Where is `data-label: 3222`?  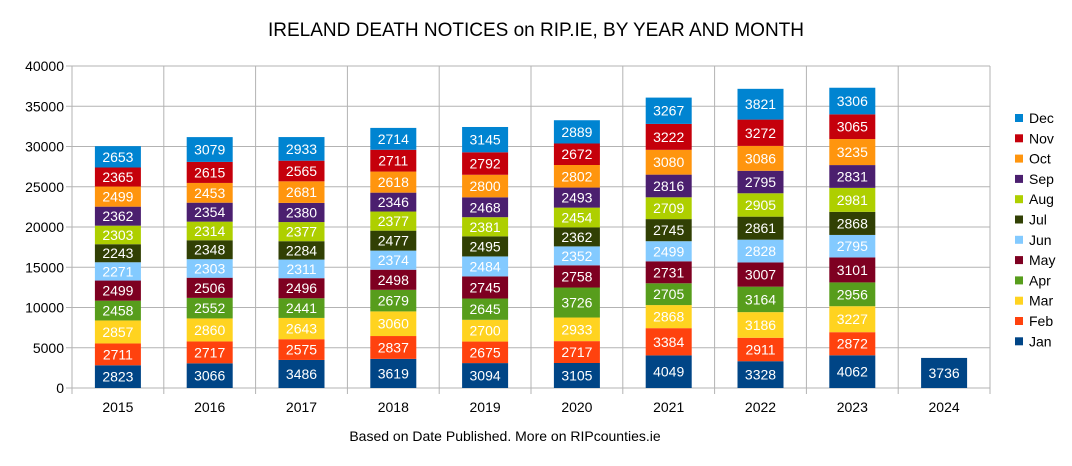 data-label: 3222 is located at coordinates (668, 137).